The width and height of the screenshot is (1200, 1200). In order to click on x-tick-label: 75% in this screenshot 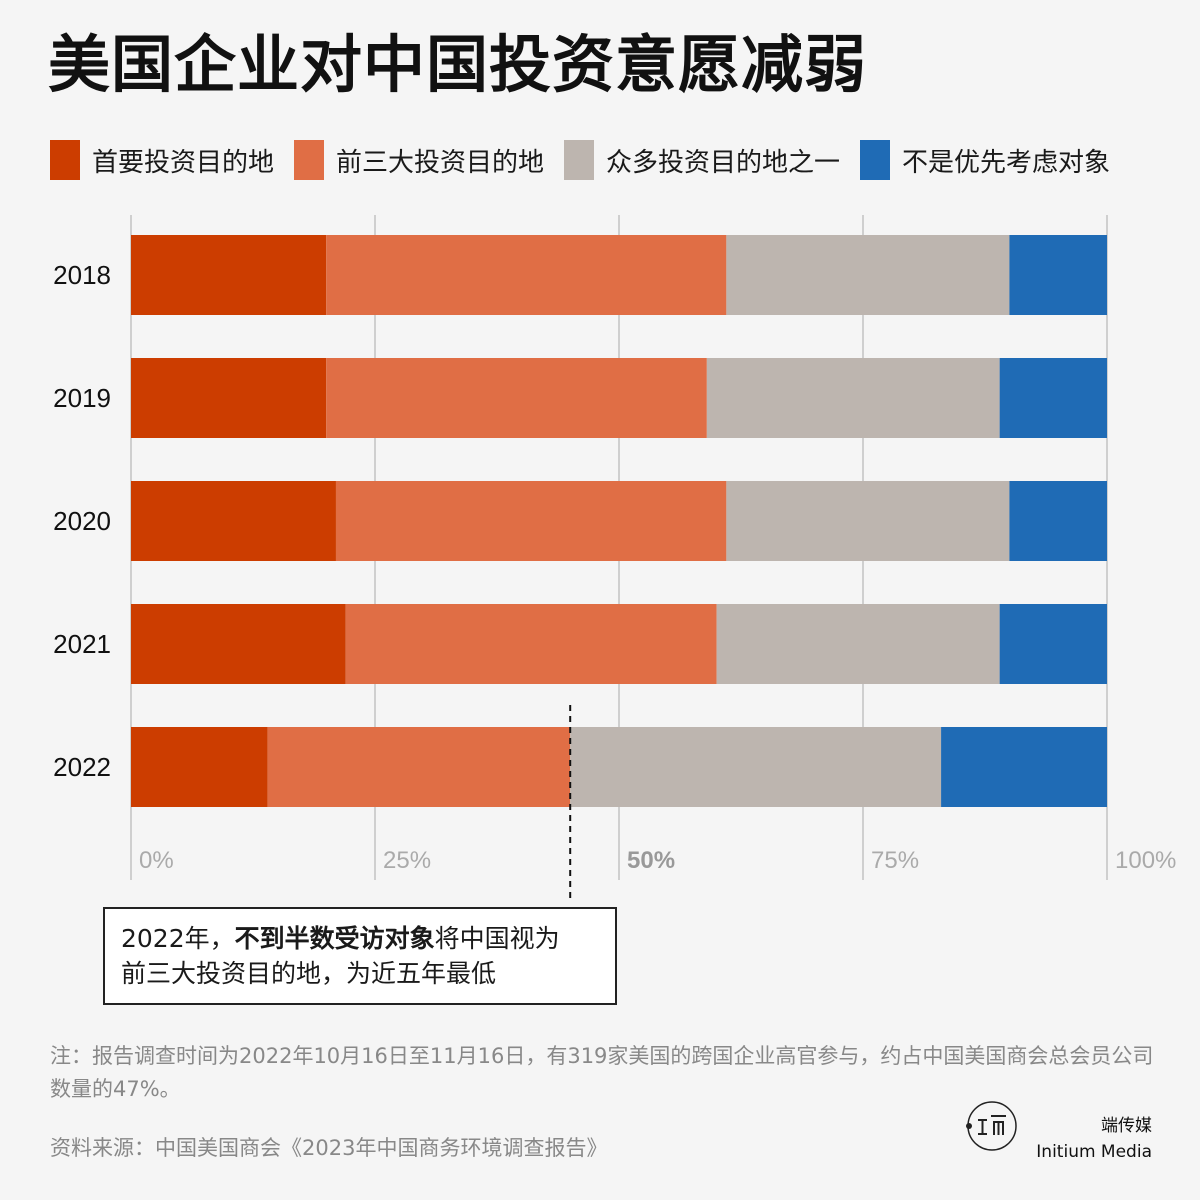, I will do `click(895, 860)`.